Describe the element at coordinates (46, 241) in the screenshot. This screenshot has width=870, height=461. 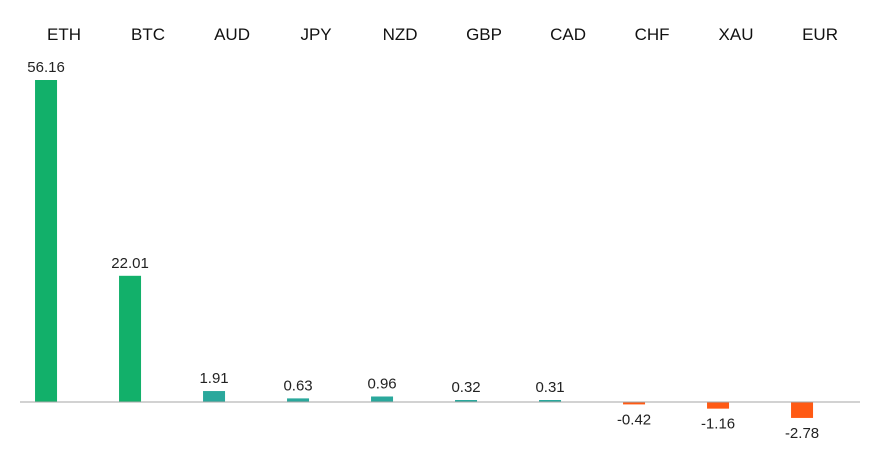
I see `bar-eth` at that location.